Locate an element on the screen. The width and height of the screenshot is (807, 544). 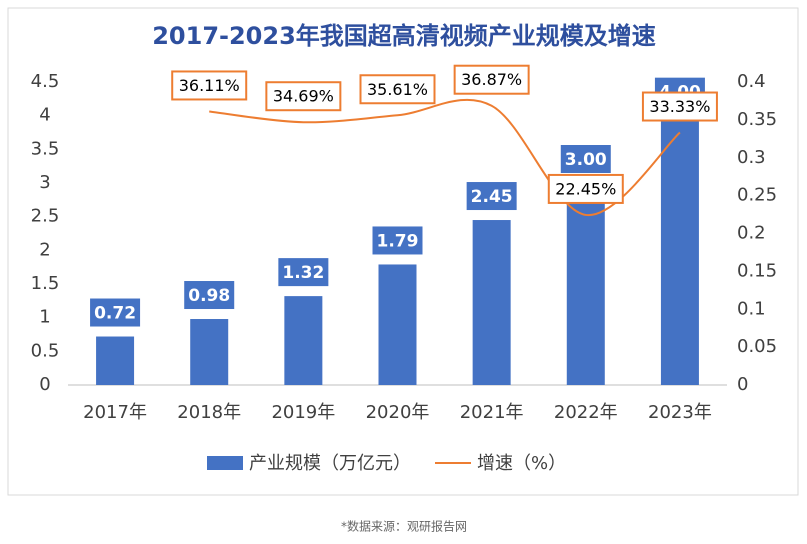
y-tick-label: 2 is located at coordinates (44, 249).